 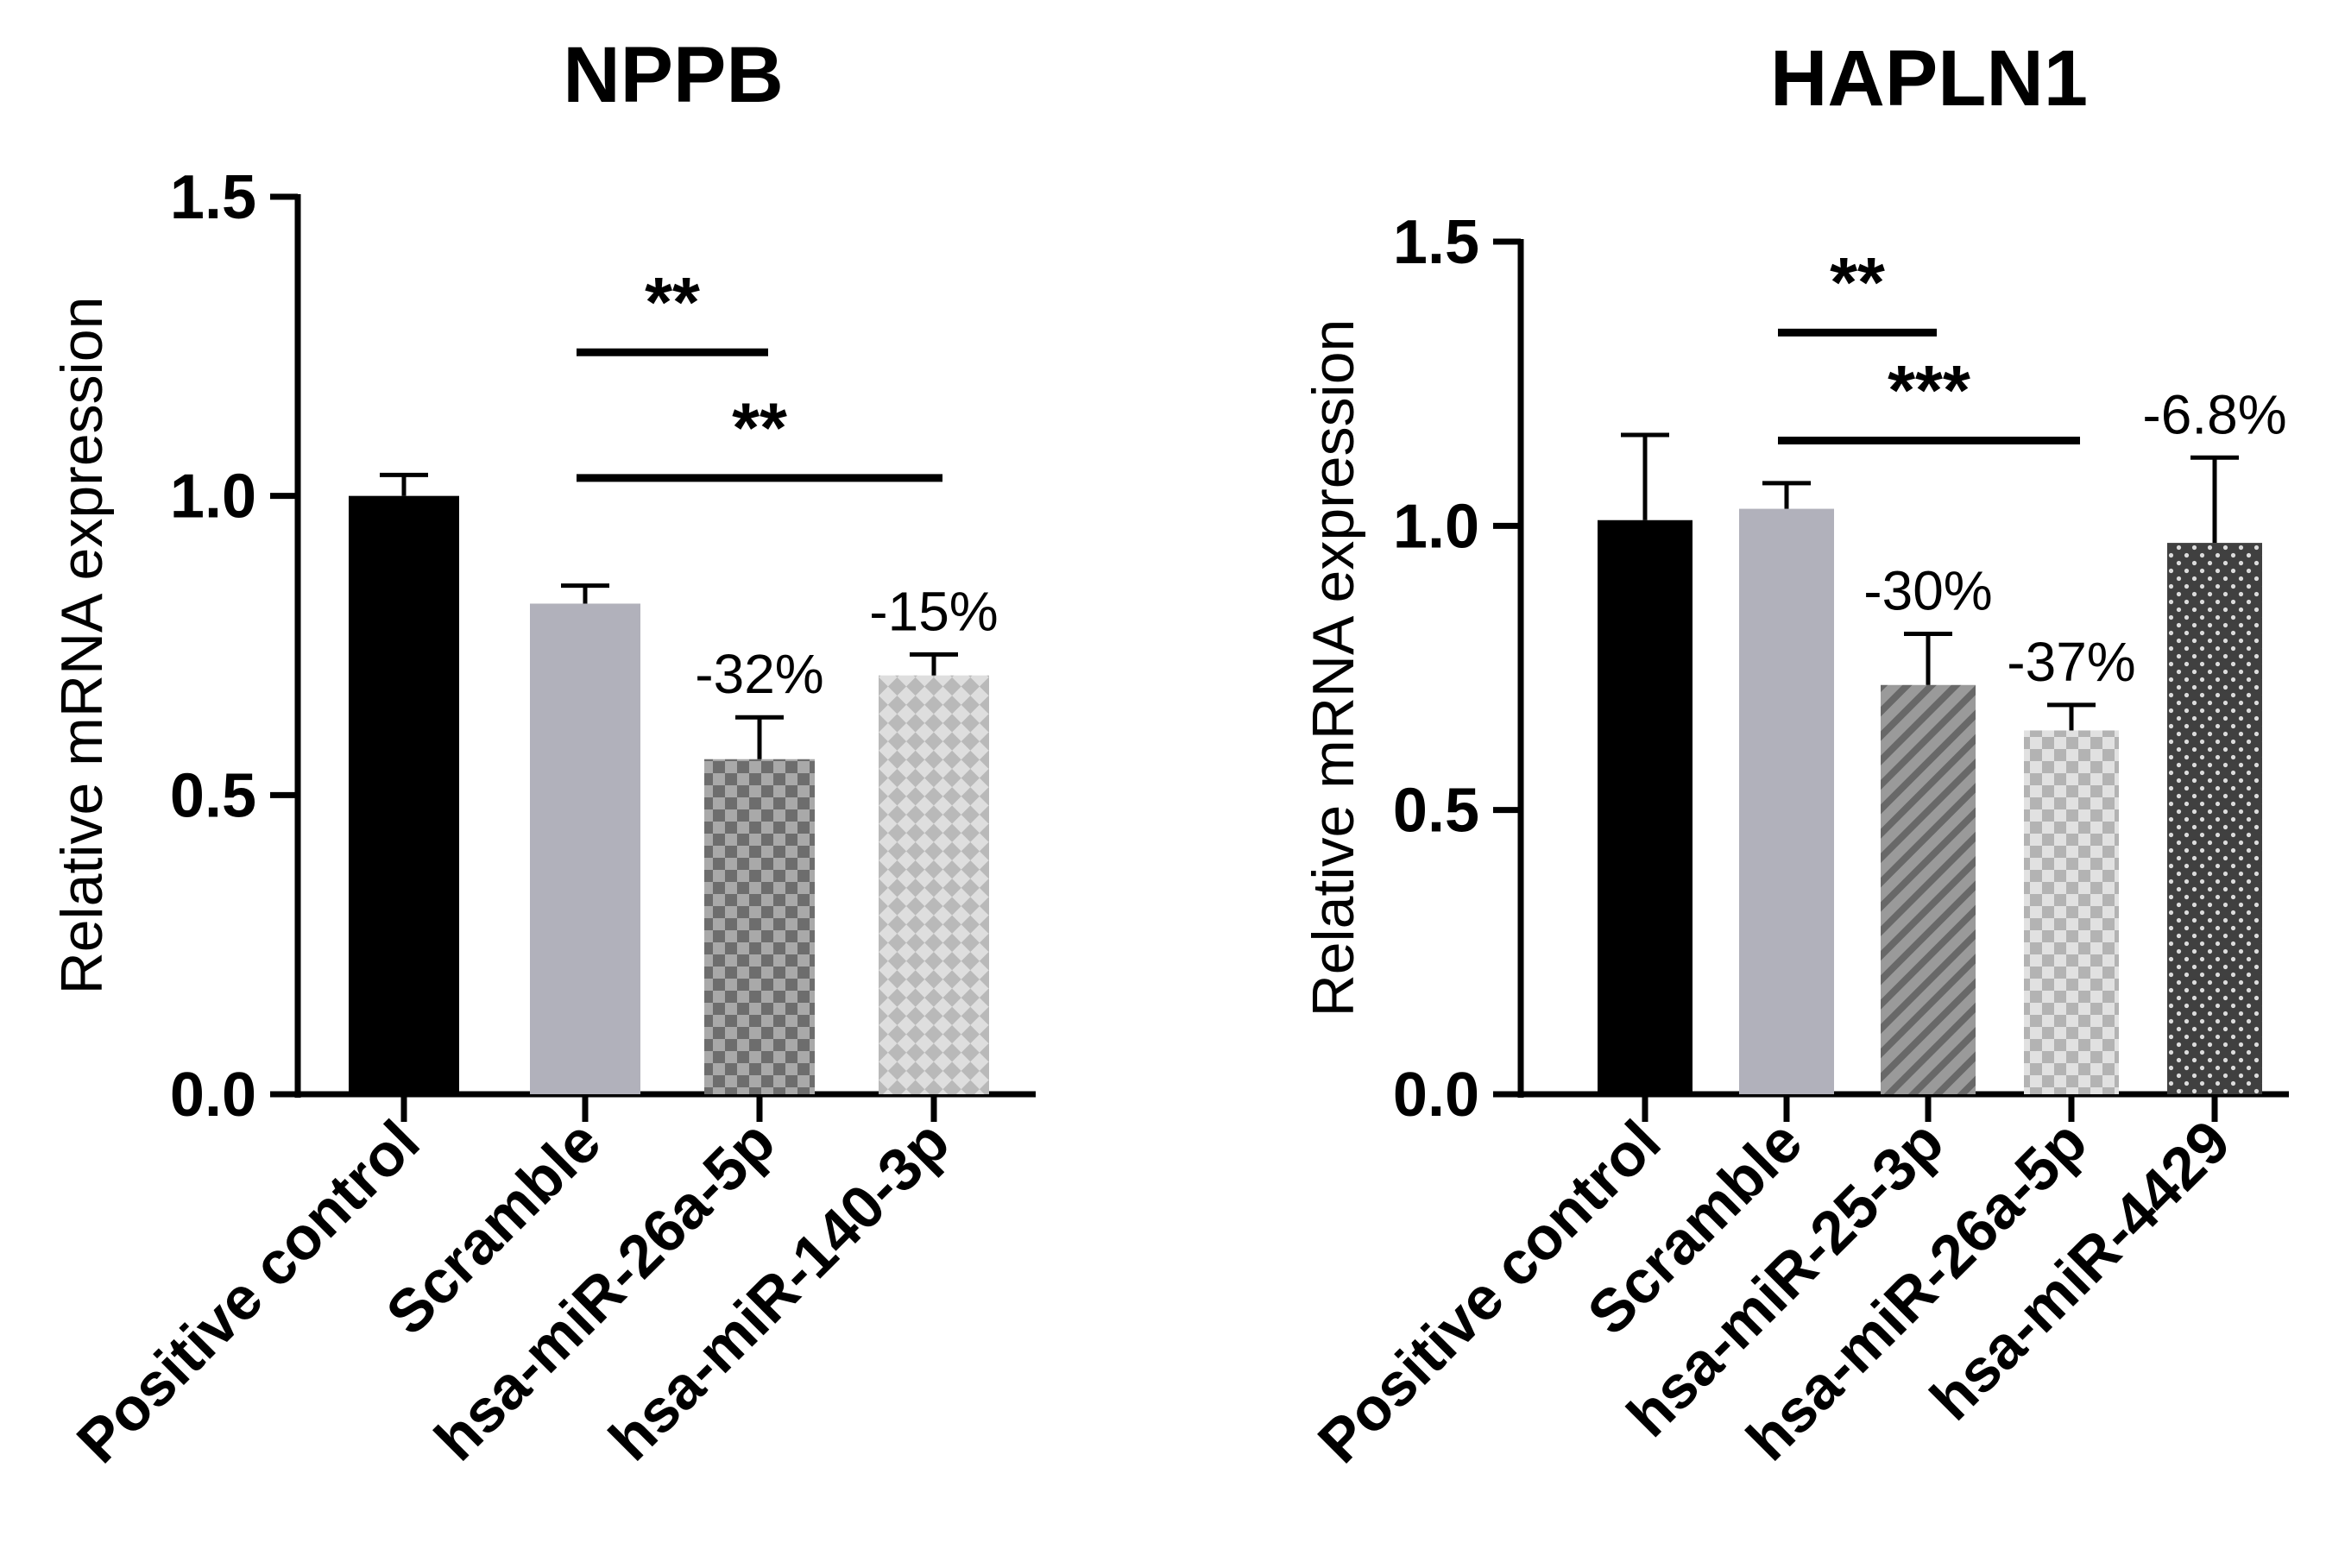 I want to click on percent-change-label: -6.8%, so click(x=2214, y=414).